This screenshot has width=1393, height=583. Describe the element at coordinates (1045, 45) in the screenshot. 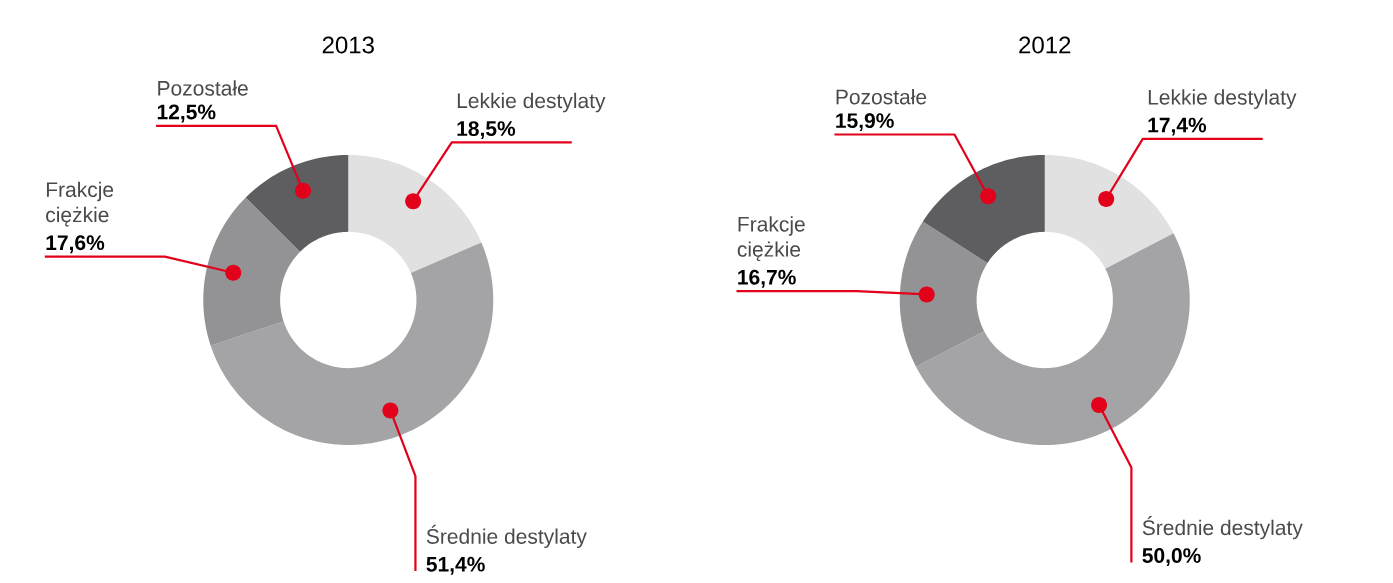

I see `chart-title: 2012` at that location.